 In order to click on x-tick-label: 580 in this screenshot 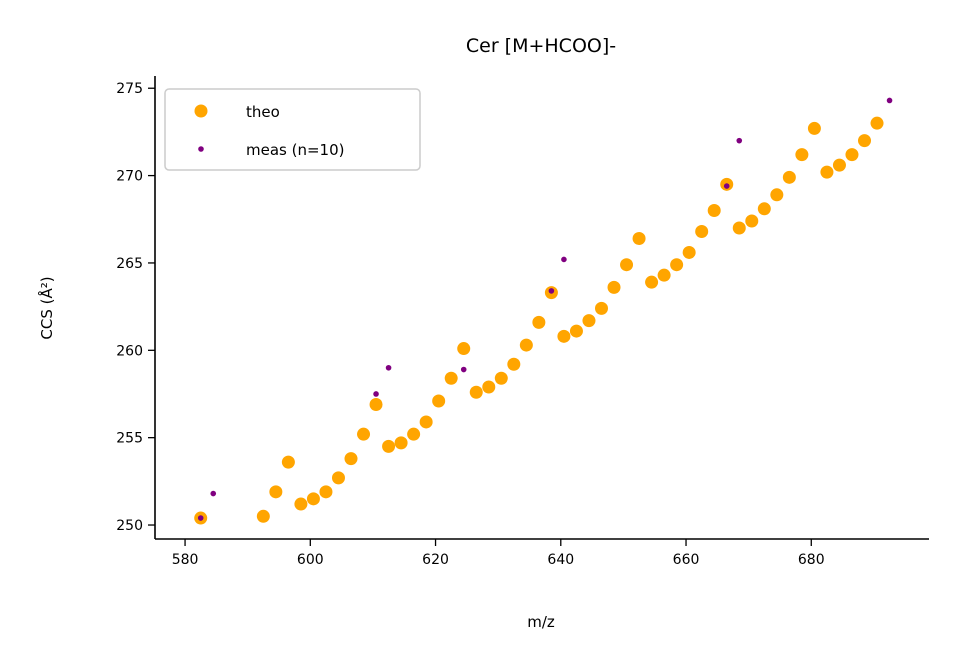, I will do `click(185, 560)`.